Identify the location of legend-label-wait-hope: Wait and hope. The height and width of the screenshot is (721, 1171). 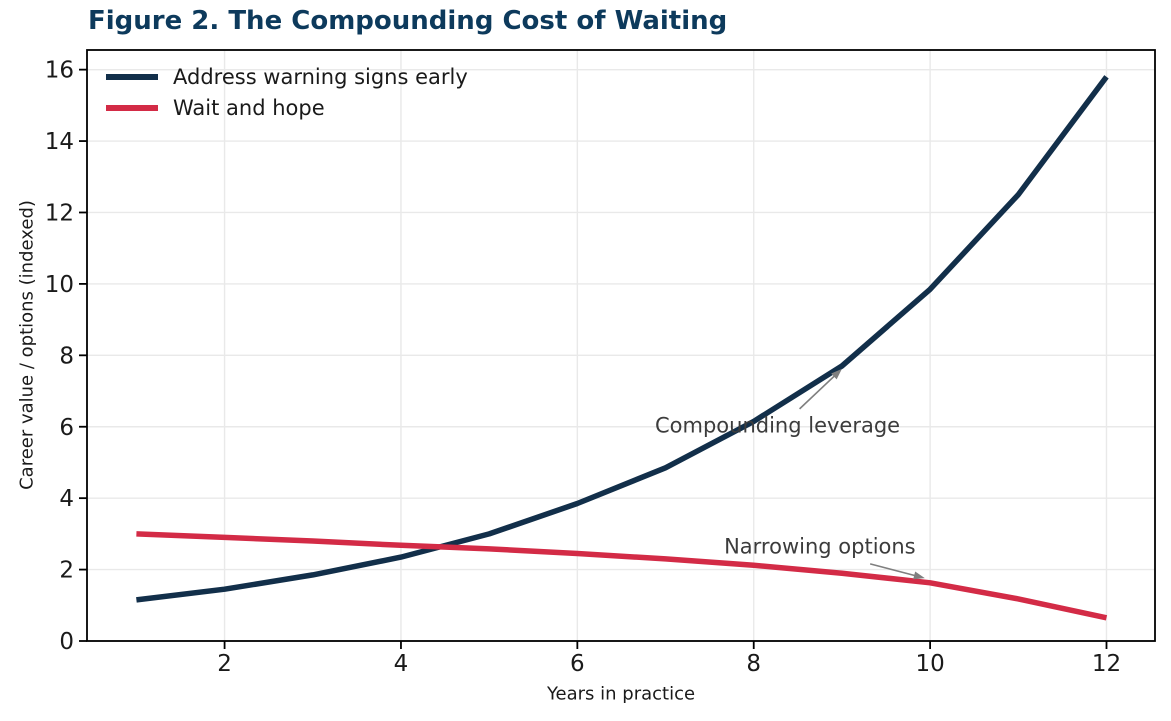
(249, 107).